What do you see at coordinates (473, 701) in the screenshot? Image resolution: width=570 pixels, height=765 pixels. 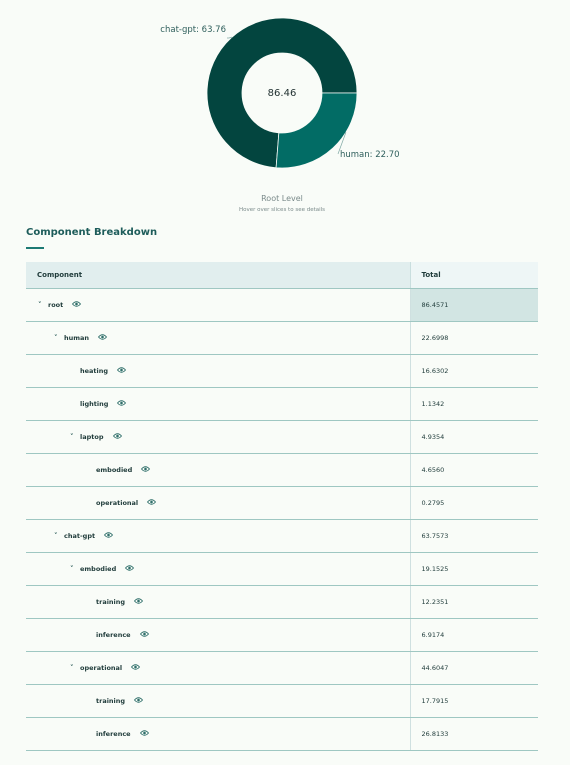 I see `total-cell: 17.7915` at bounding box center [473, 701].